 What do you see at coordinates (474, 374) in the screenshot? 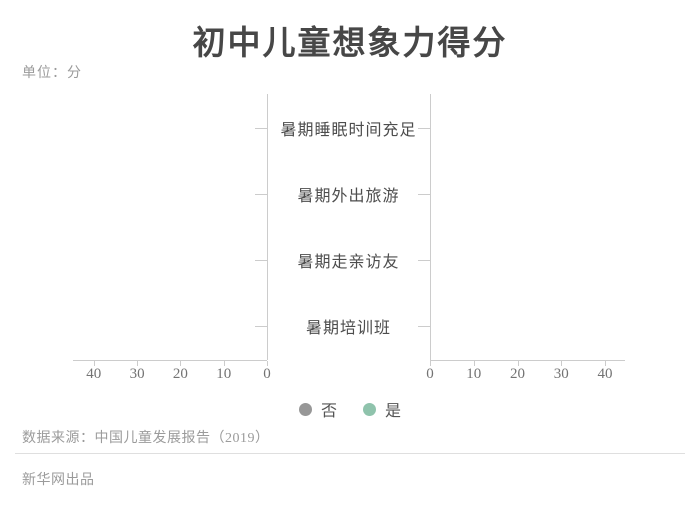
I see `right-x-axis-tick-label: 10` at bounding box center [474, 374].